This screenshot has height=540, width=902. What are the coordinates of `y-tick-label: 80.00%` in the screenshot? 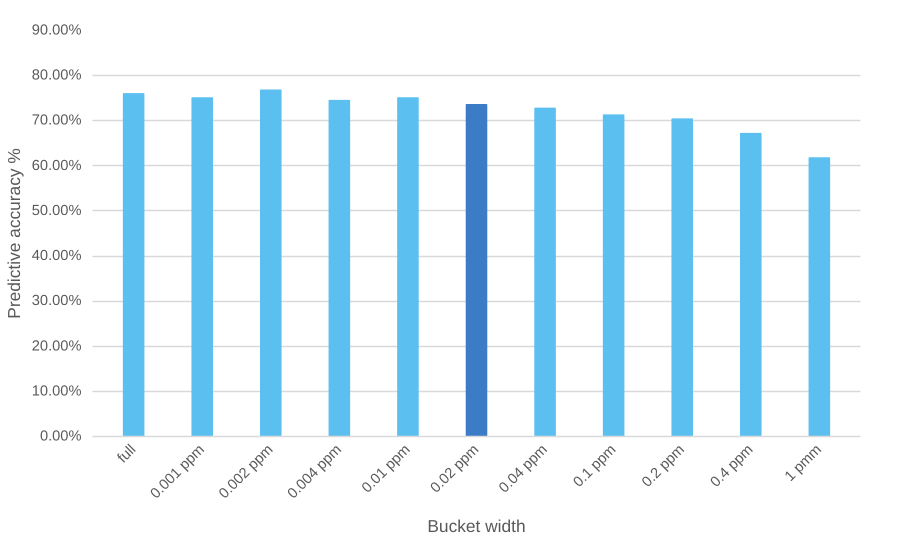 It's located at (57, 76).